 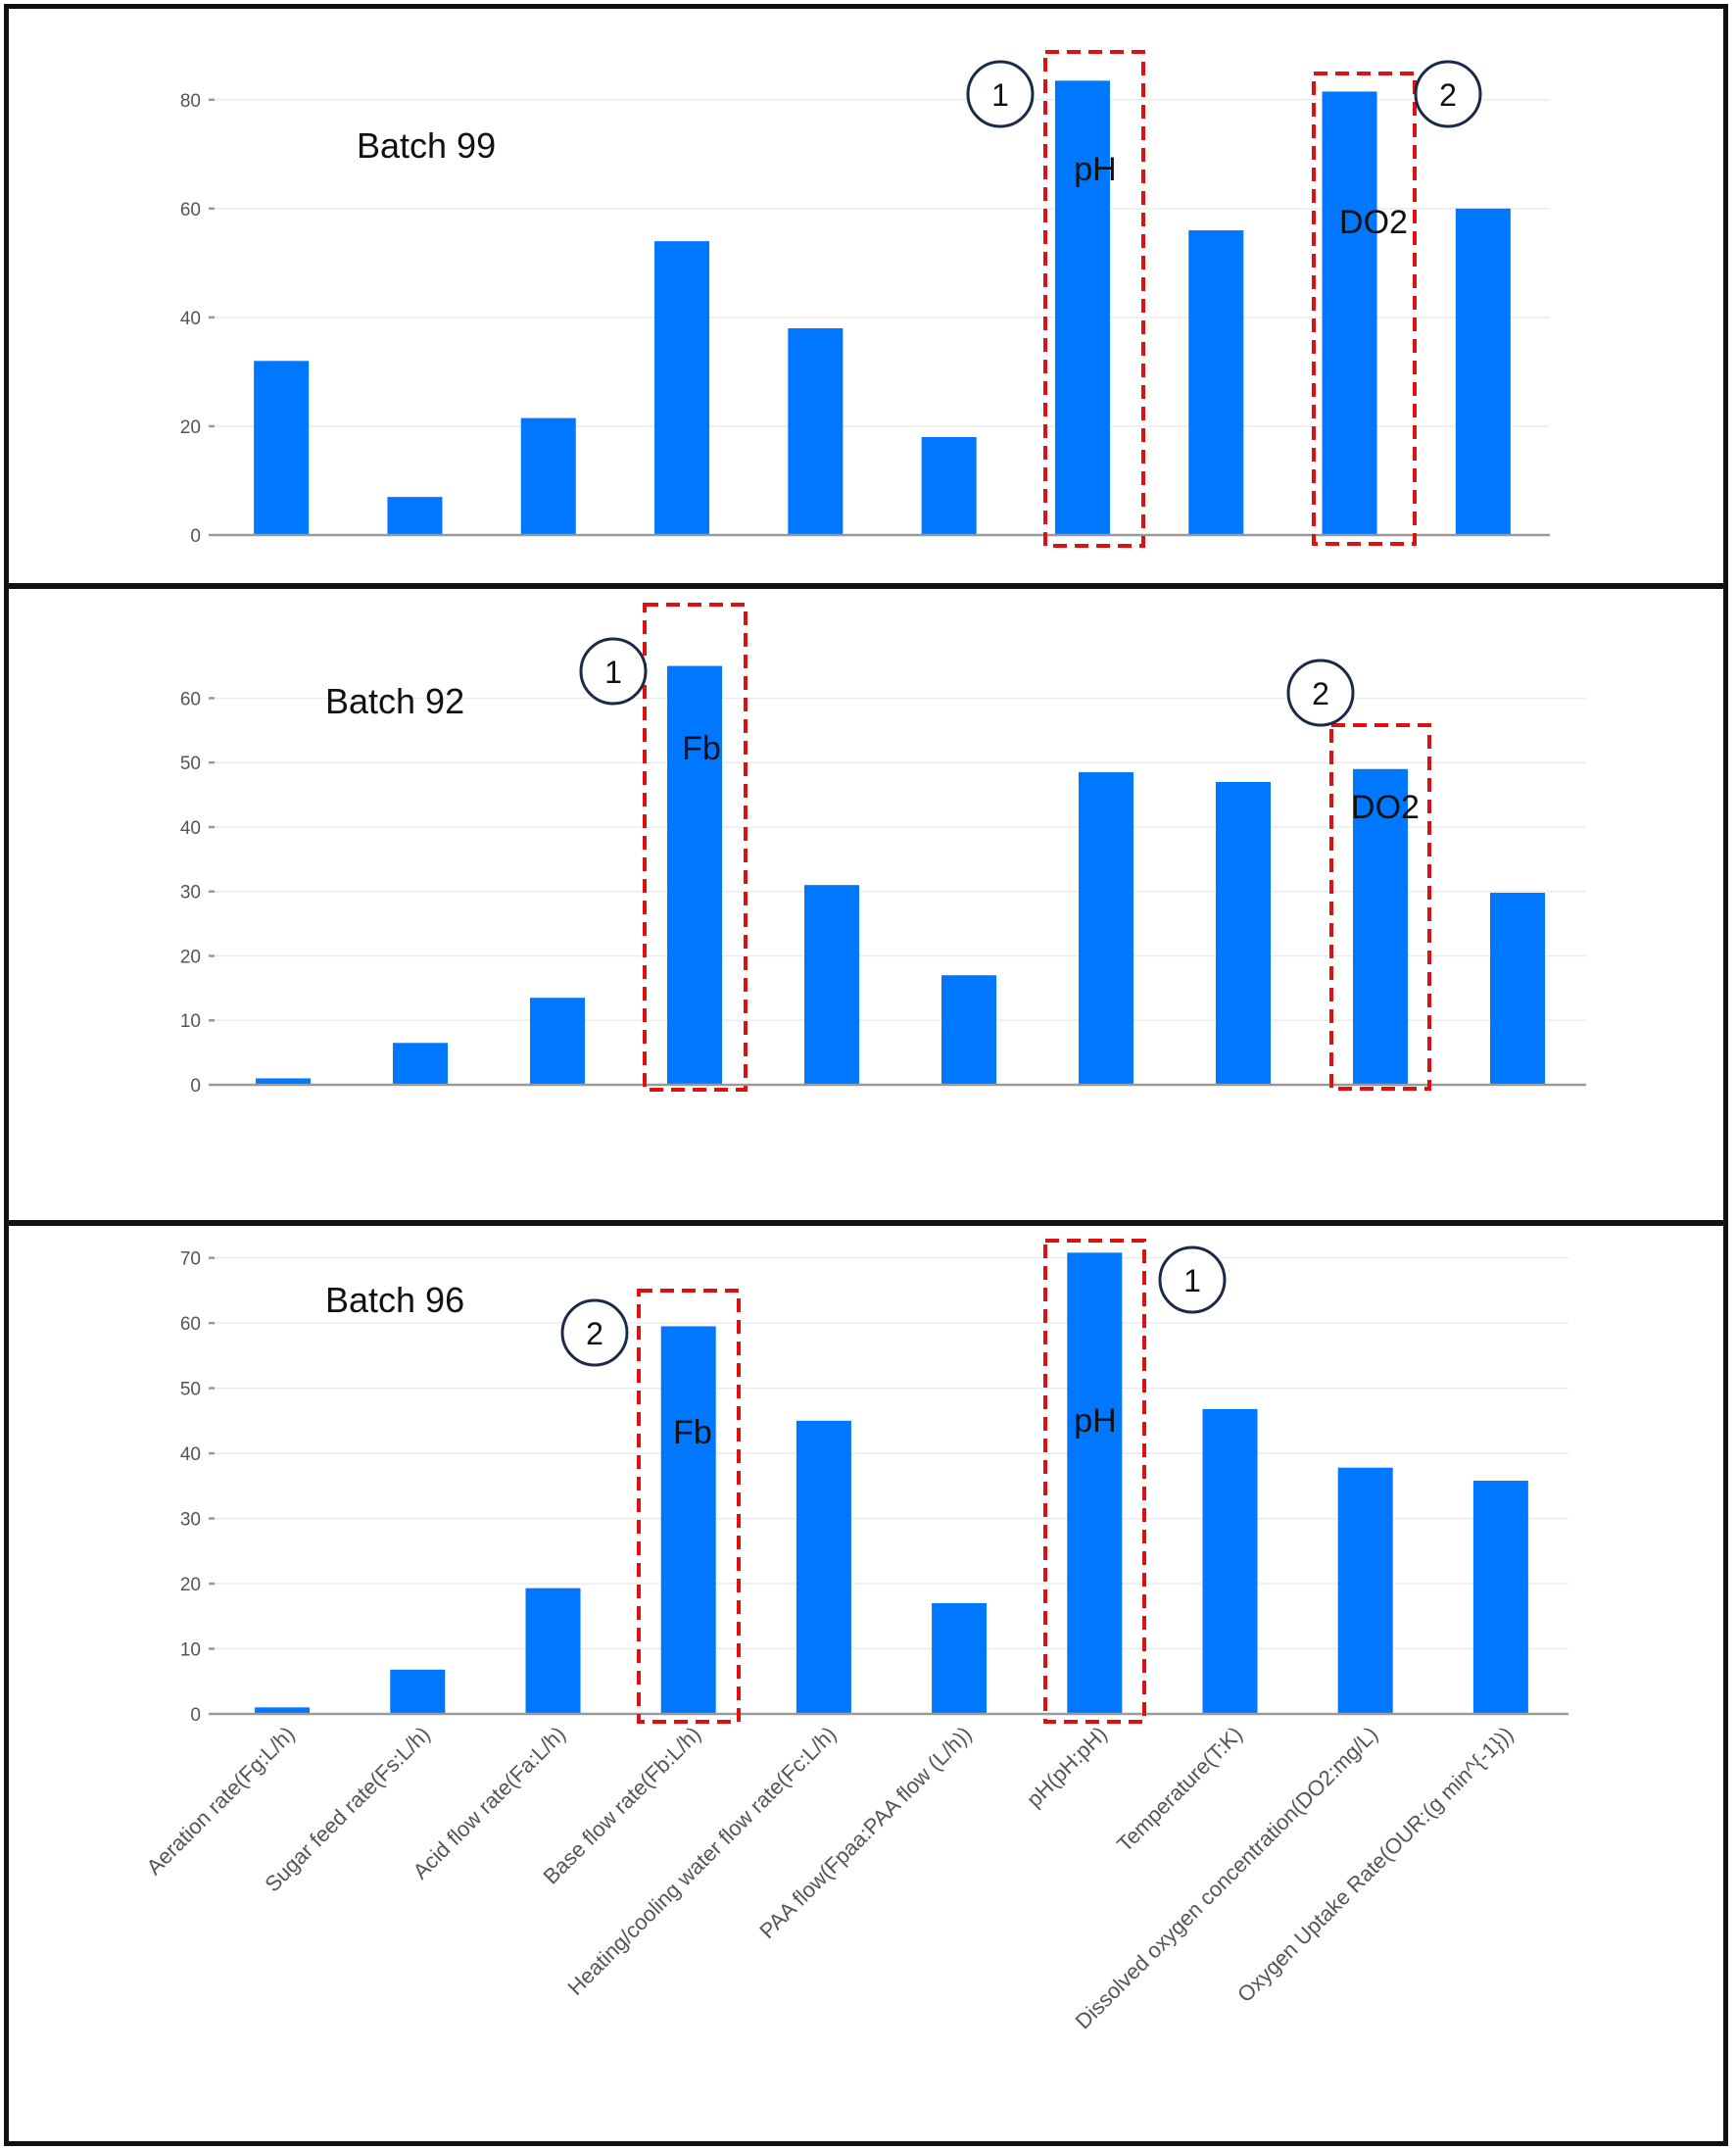 What do you see at coordinates (190, 1259) in the screenshot?
I see `y-tick-label: 70` at bounding box center [190, 1259].